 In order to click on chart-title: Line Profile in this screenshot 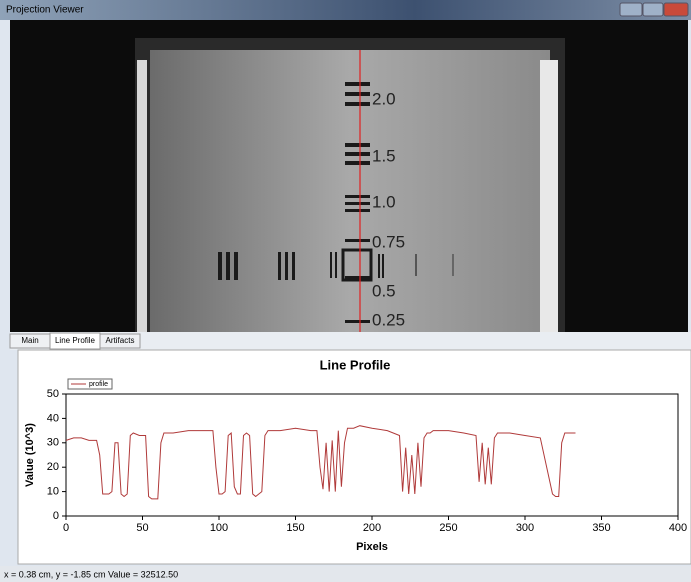, I will do `click(355, 364)`.